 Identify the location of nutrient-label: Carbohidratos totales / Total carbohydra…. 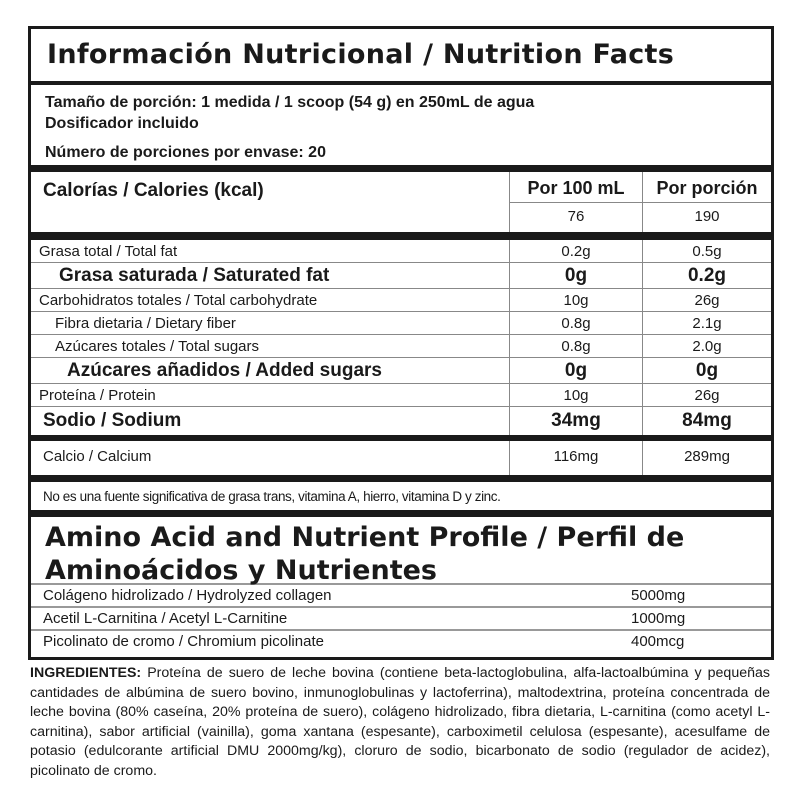
(178, 300).